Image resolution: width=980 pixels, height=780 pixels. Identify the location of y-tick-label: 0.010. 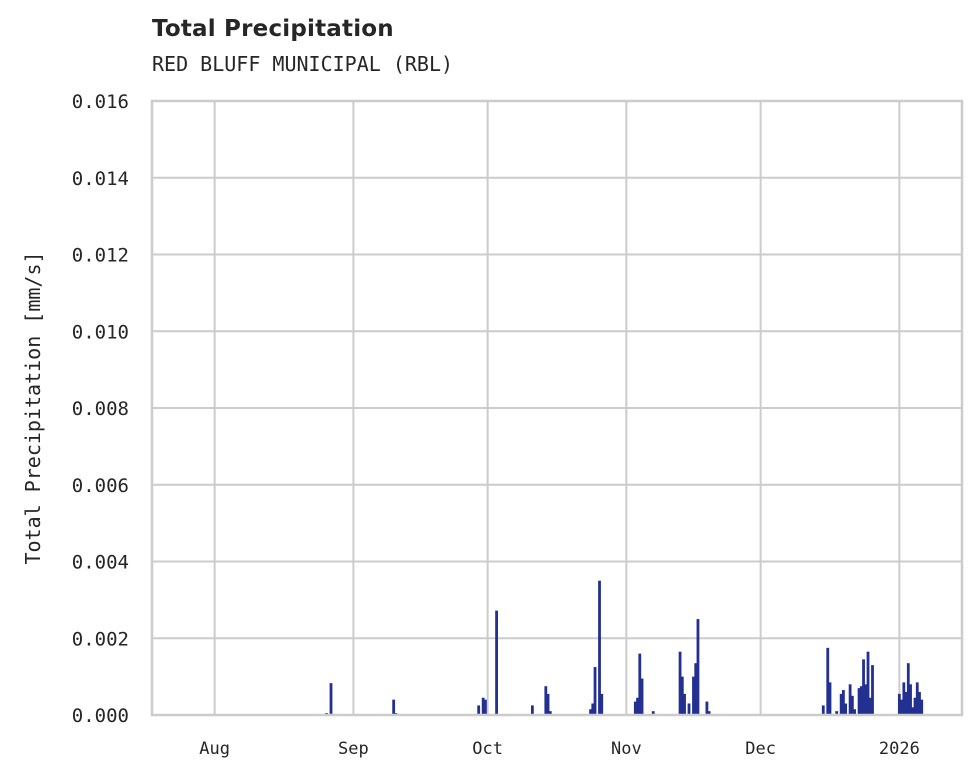
(100, 332).